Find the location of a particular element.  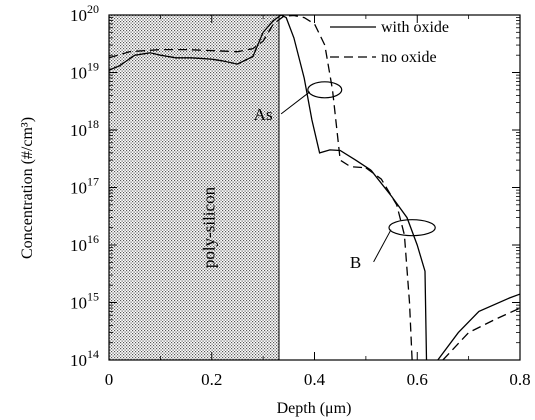

x-tick-label: 0.6 is located at coordinates (417, 379).